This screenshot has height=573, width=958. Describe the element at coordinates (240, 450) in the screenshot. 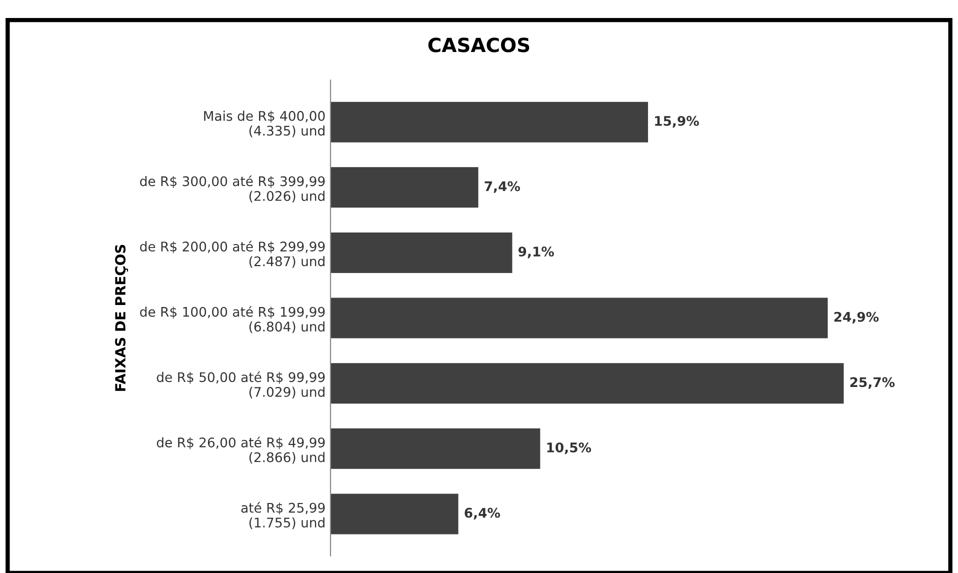

I see `y-tick-label: de R$ 26,00 até R$ 49,99 (2.866) und` at that location.